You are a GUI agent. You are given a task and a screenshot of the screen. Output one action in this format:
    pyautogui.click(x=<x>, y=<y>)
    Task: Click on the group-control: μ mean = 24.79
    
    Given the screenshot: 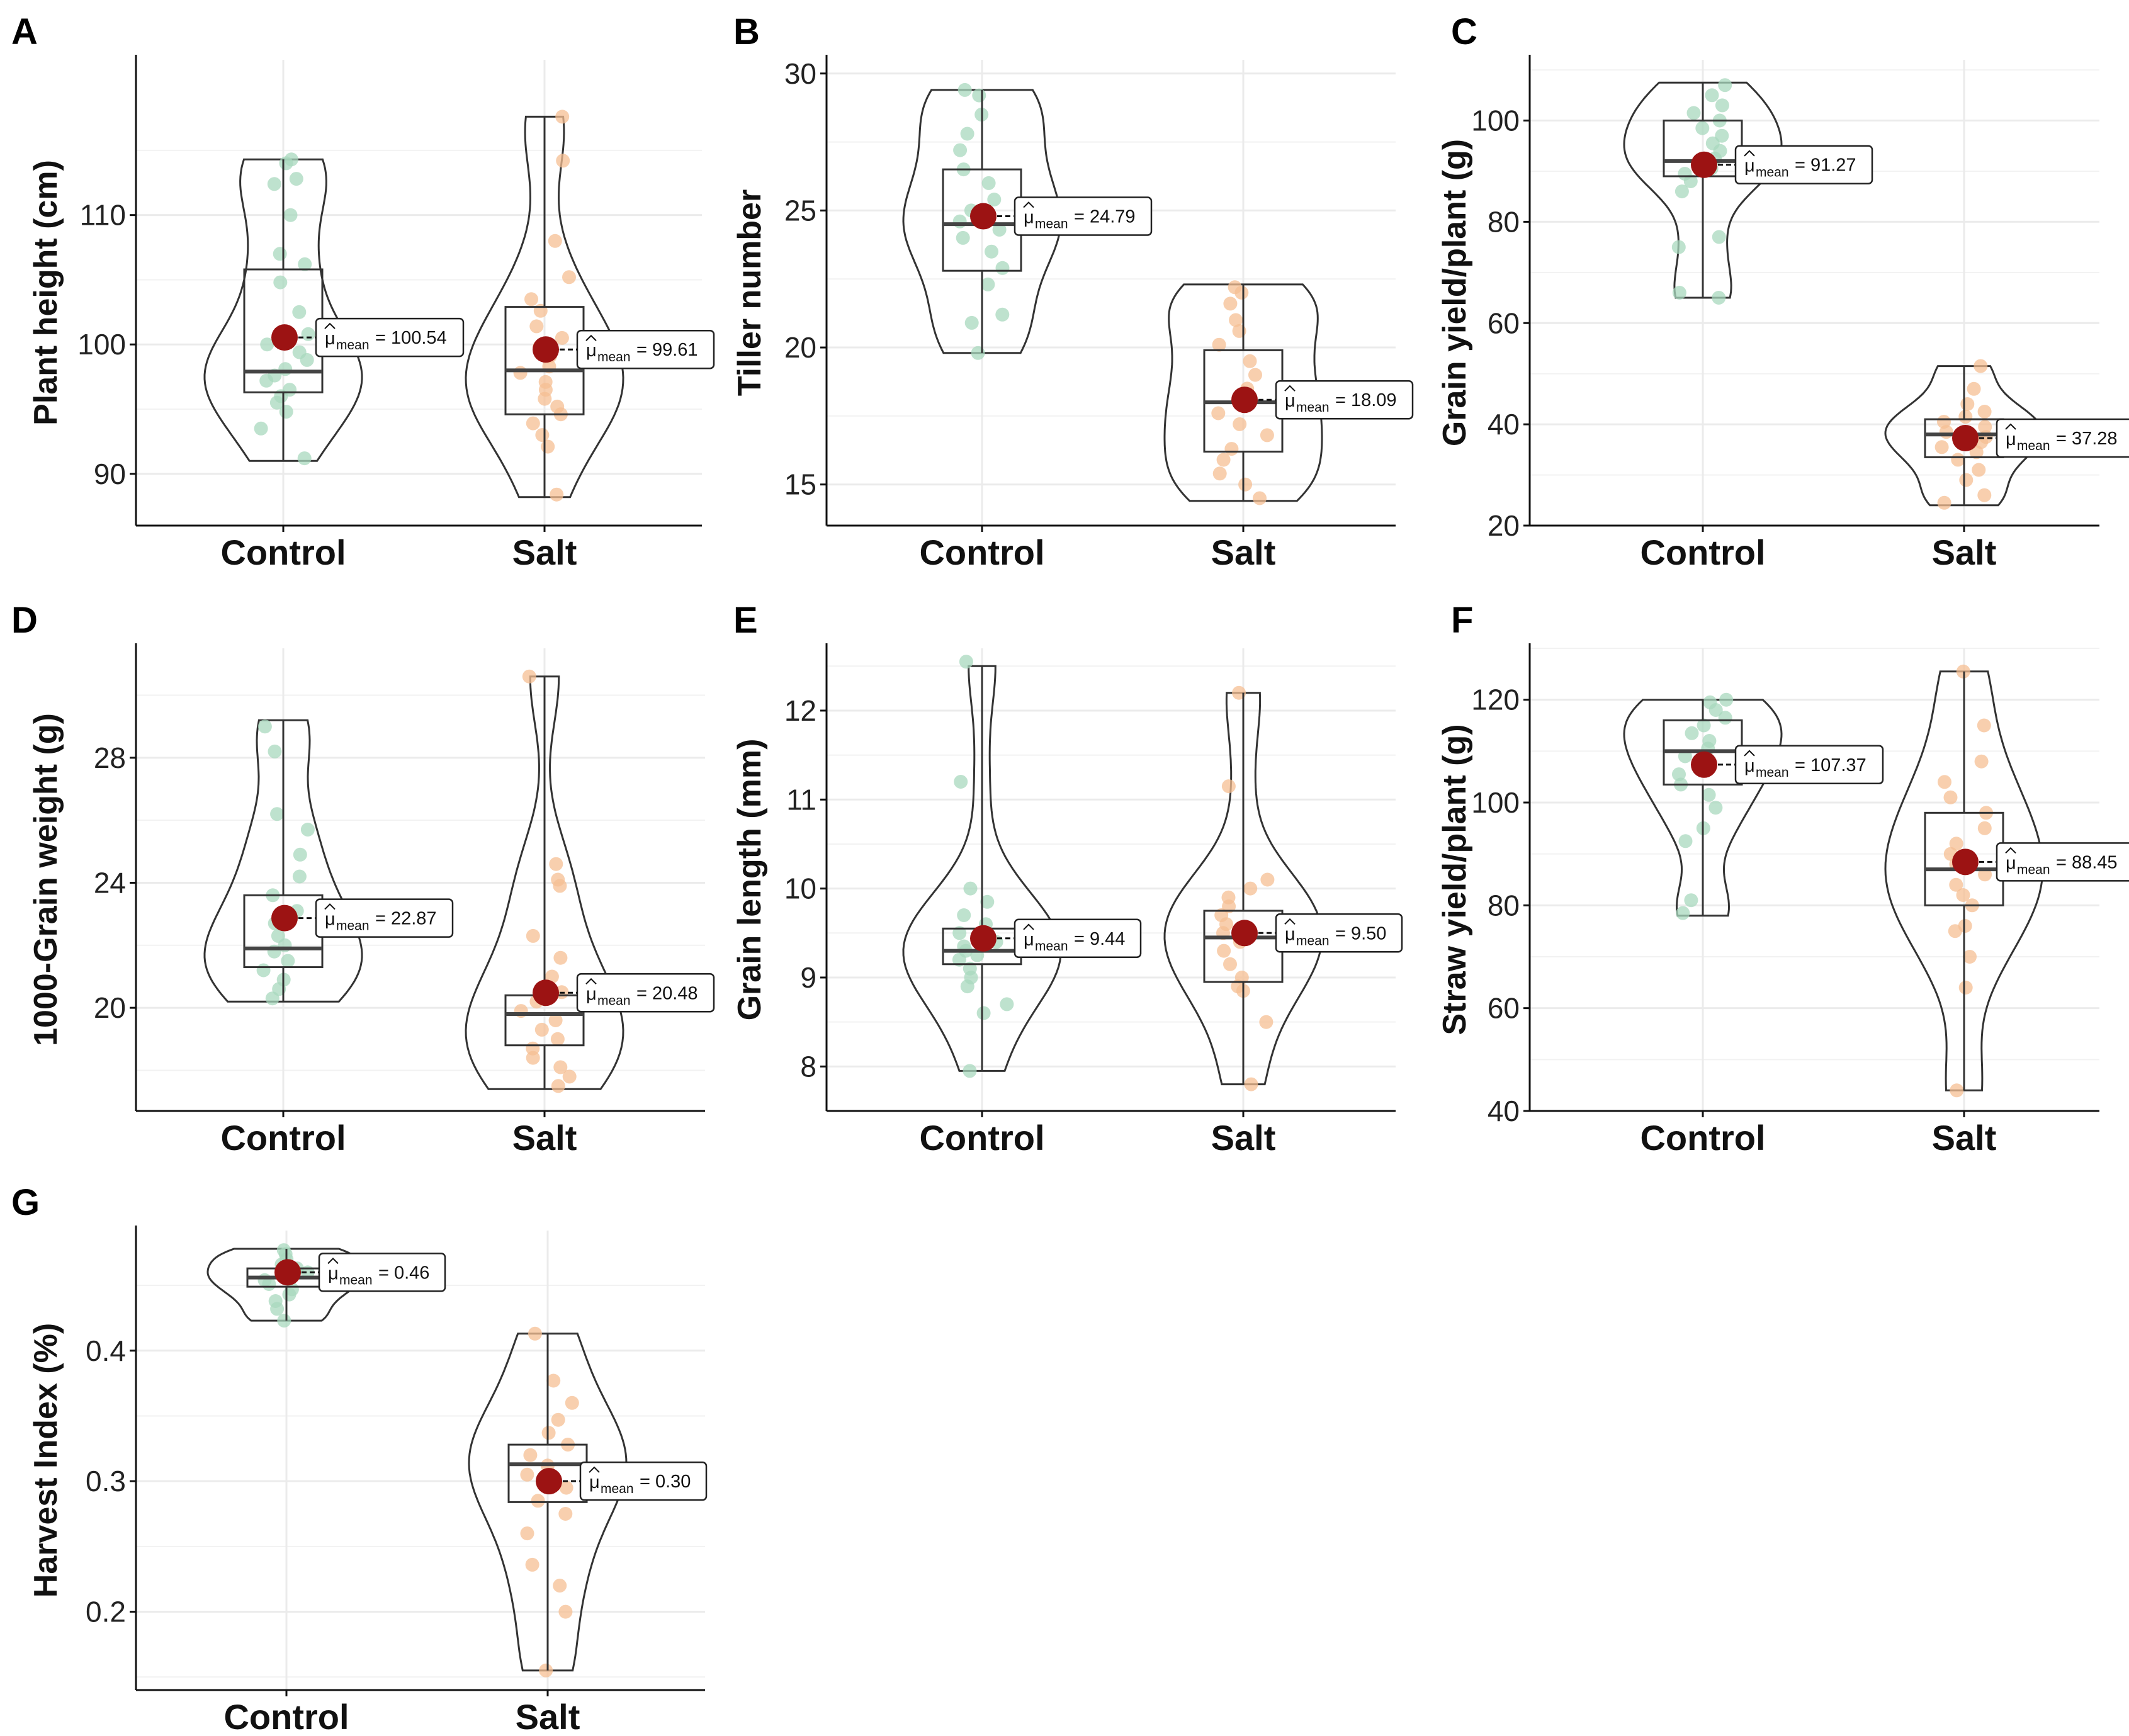 What is the action you would take?
    pyautogui.click(x=1027, y=221)
    